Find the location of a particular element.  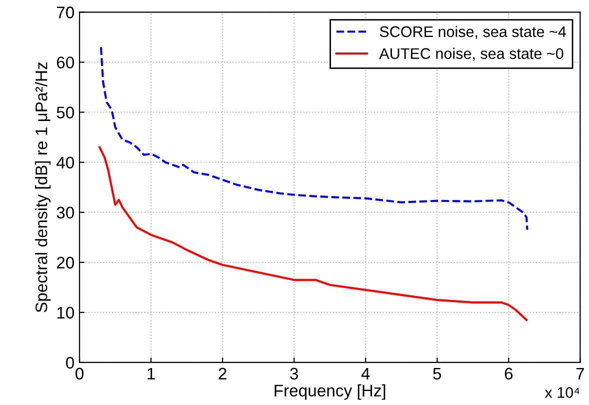

y-tick-label: 0 is located at coordinates (70, 362).